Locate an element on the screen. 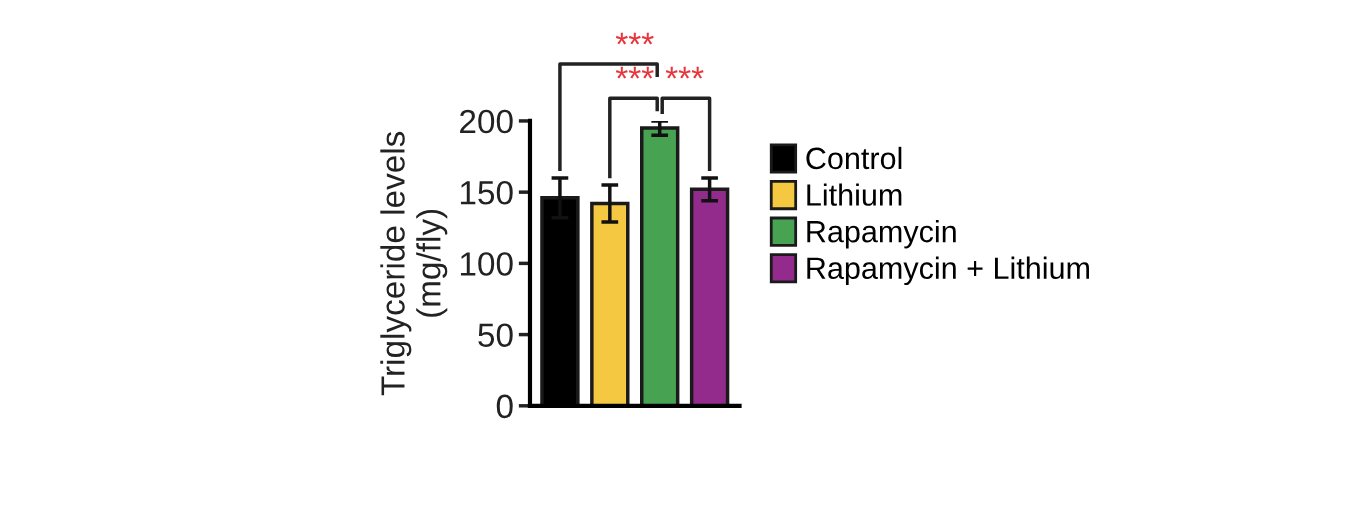 The height and width of the screenshot is (506, 1352). legend-label: Rapamycin + Lithium is located at coordinates (948, 271).